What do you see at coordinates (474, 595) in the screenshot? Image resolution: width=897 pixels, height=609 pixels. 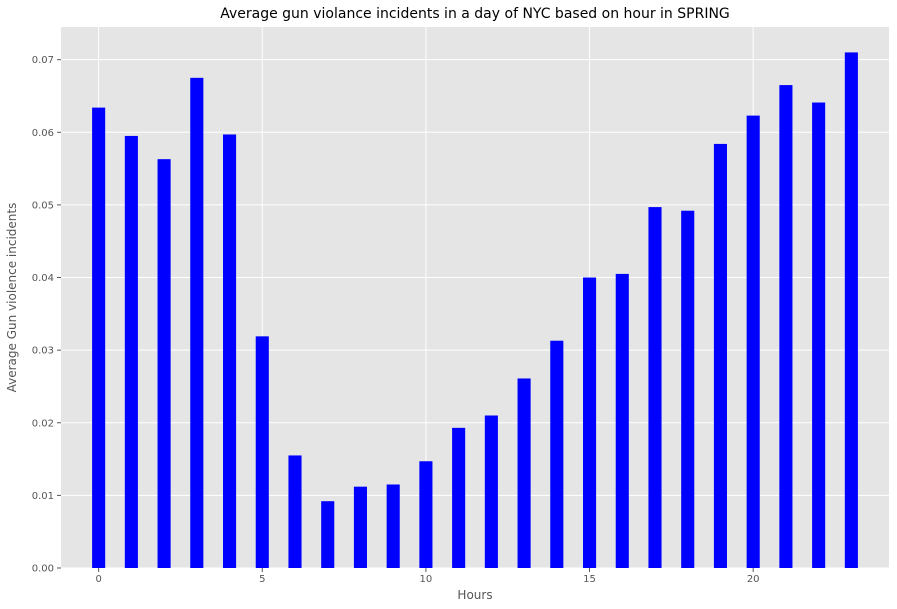 I see `x-axis-title: Hours` at bounding box center [474, 595].